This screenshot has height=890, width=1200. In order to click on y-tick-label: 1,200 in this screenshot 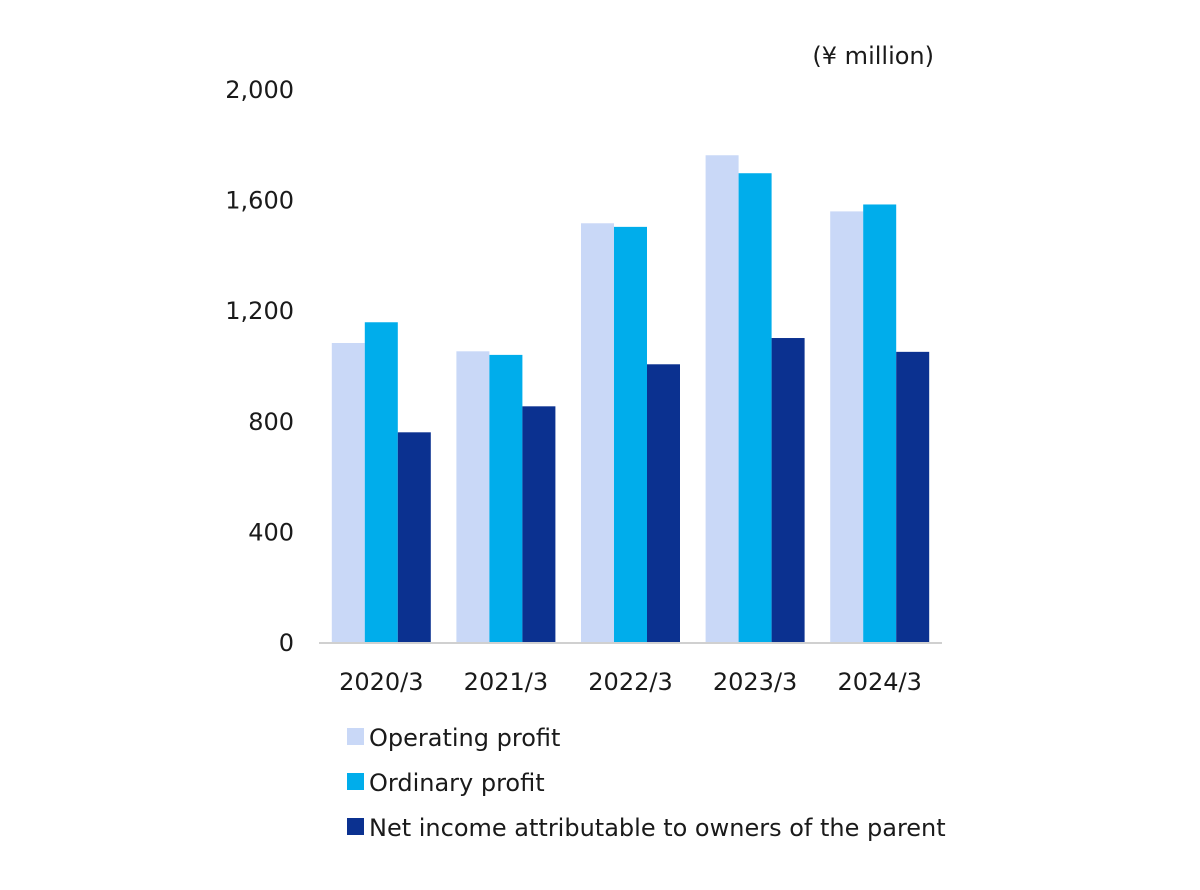, I will do `click(259, 311)`.